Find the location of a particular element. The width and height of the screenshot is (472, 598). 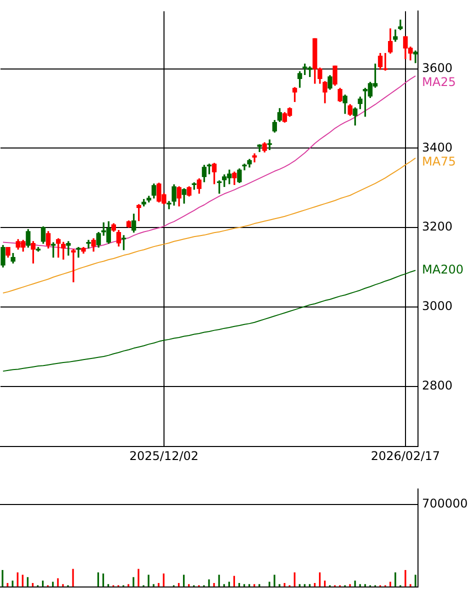

y-tick-label: 700000 is located at coordinates (445, 503).